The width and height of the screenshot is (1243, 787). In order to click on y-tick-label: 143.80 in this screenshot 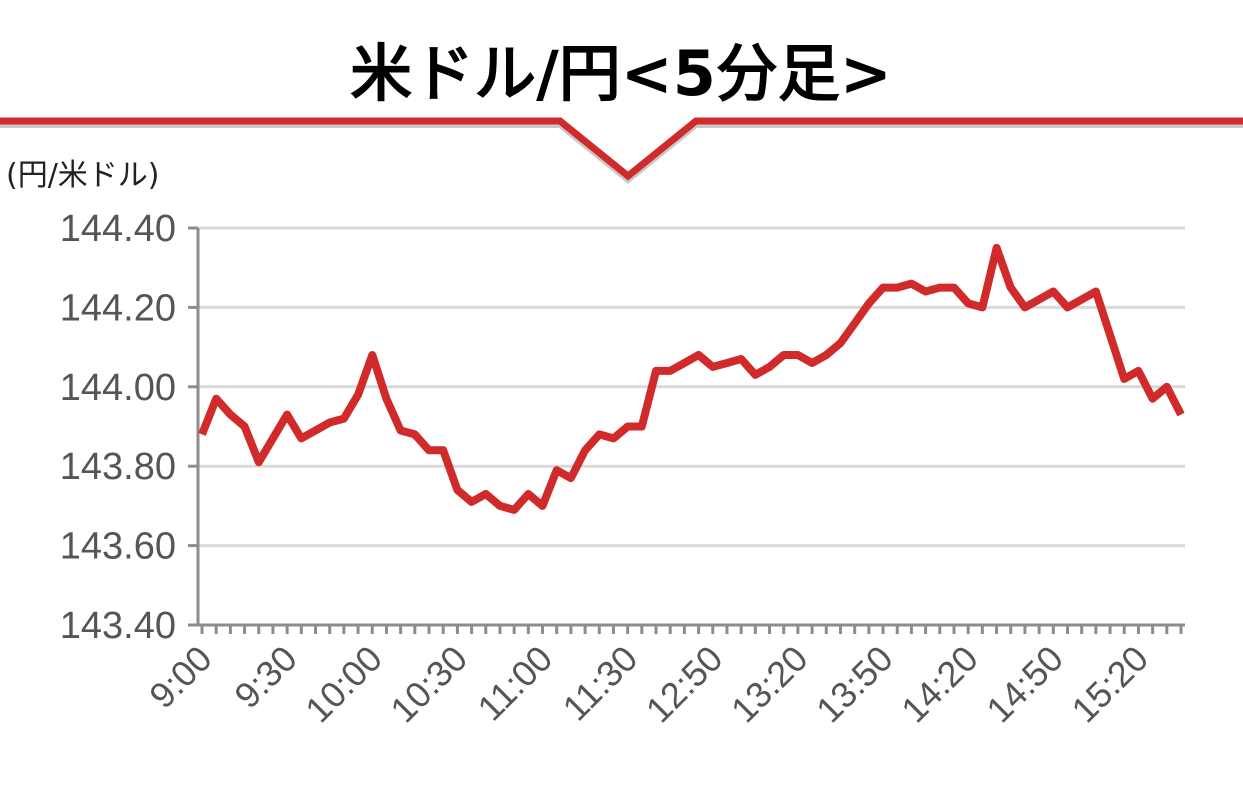, I will do `click(118, 467)`.